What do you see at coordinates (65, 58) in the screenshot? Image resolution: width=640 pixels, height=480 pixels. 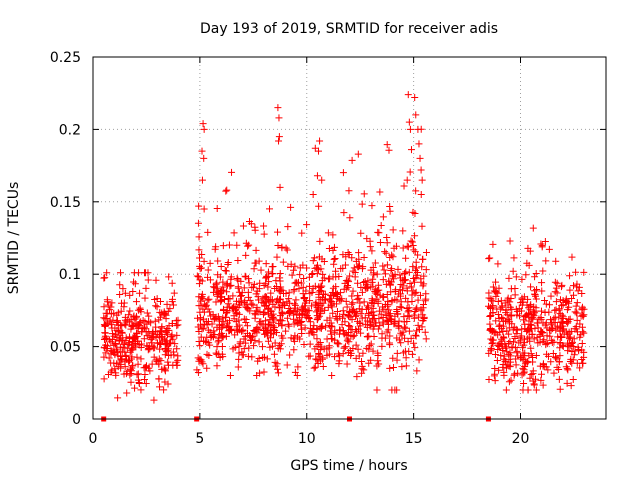 I see `y-tick-label: 0.25` at bounding box center [65, 58].